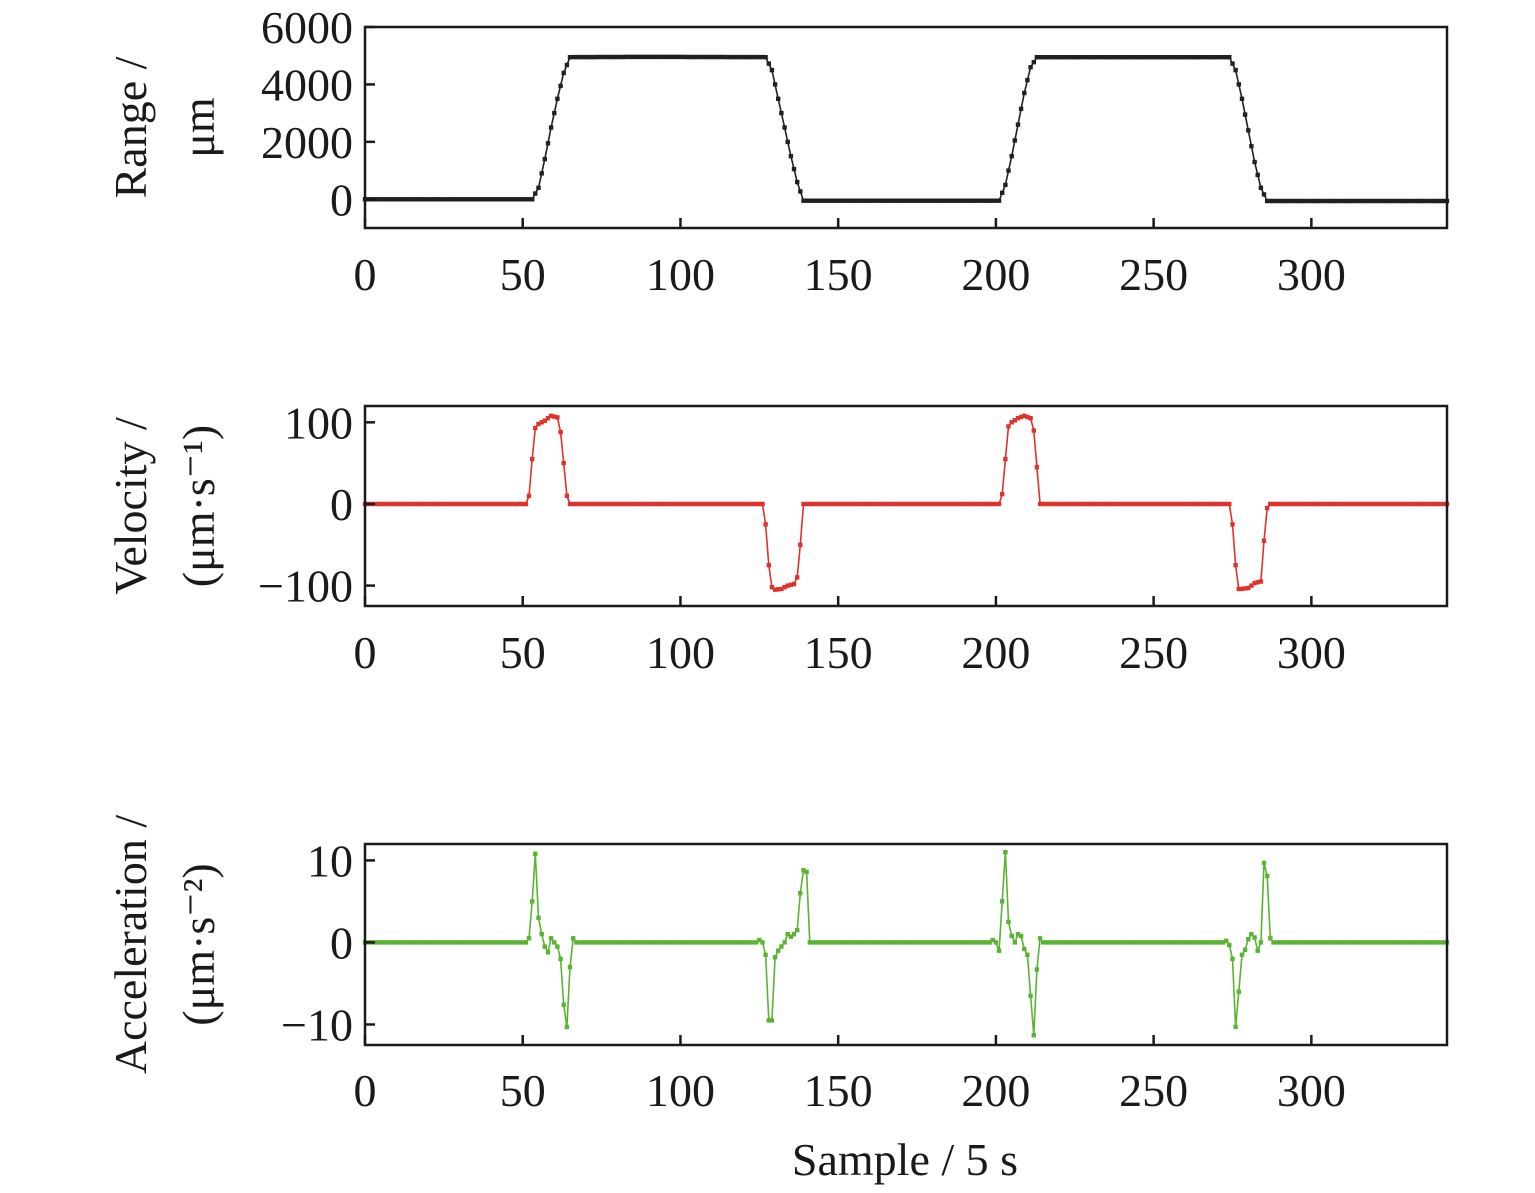  What do you see at coordinates (341, 504) in the screenshot?
I see `velocity-y-tick-label: 0` at bounding box center [341, 504].